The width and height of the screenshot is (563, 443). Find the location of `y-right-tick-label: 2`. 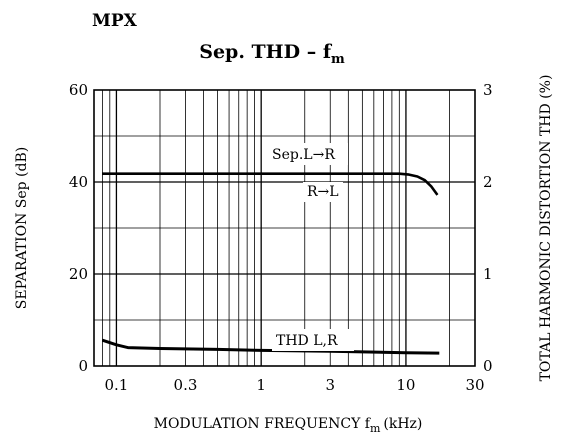

y-right-tick-label: 2 is located at coordinates (488, 182).